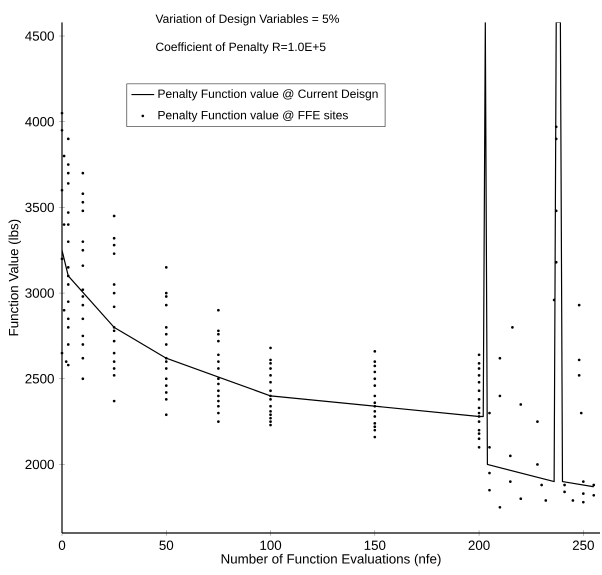 The height and width of the screenshot is (575, 602). I want to click on y-tick-label: 3000, so click(39, 293).